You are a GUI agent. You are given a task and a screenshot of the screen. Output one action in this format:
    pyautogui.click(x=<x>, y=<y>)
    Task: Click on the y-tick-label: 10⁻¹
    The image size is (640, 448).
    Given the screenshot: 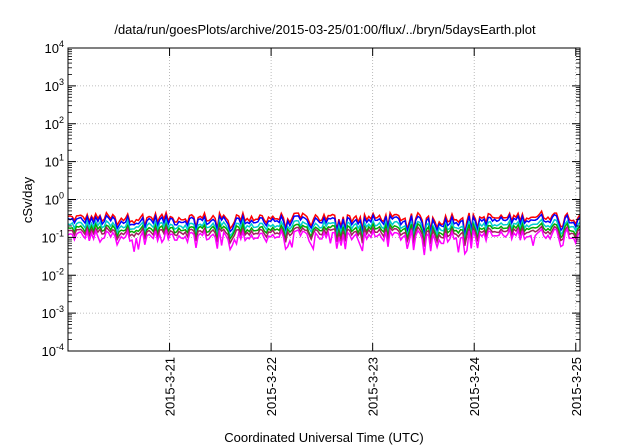 What is the action you would take?
    pyautogui.click(x=53, y=236)
    